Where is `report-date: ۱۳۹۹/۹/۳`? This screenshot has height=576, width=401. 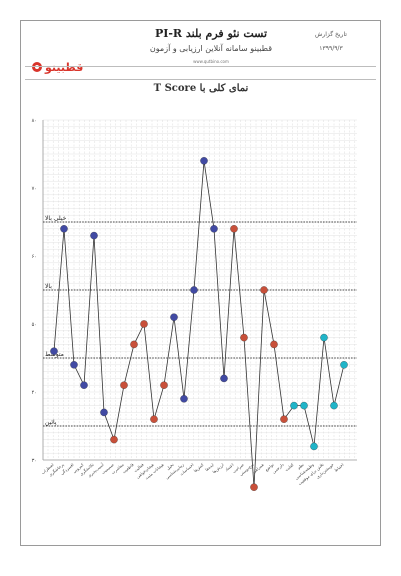
report-date: ۱۳۹۹/۹/۳ is located at coordinates (331, 48).